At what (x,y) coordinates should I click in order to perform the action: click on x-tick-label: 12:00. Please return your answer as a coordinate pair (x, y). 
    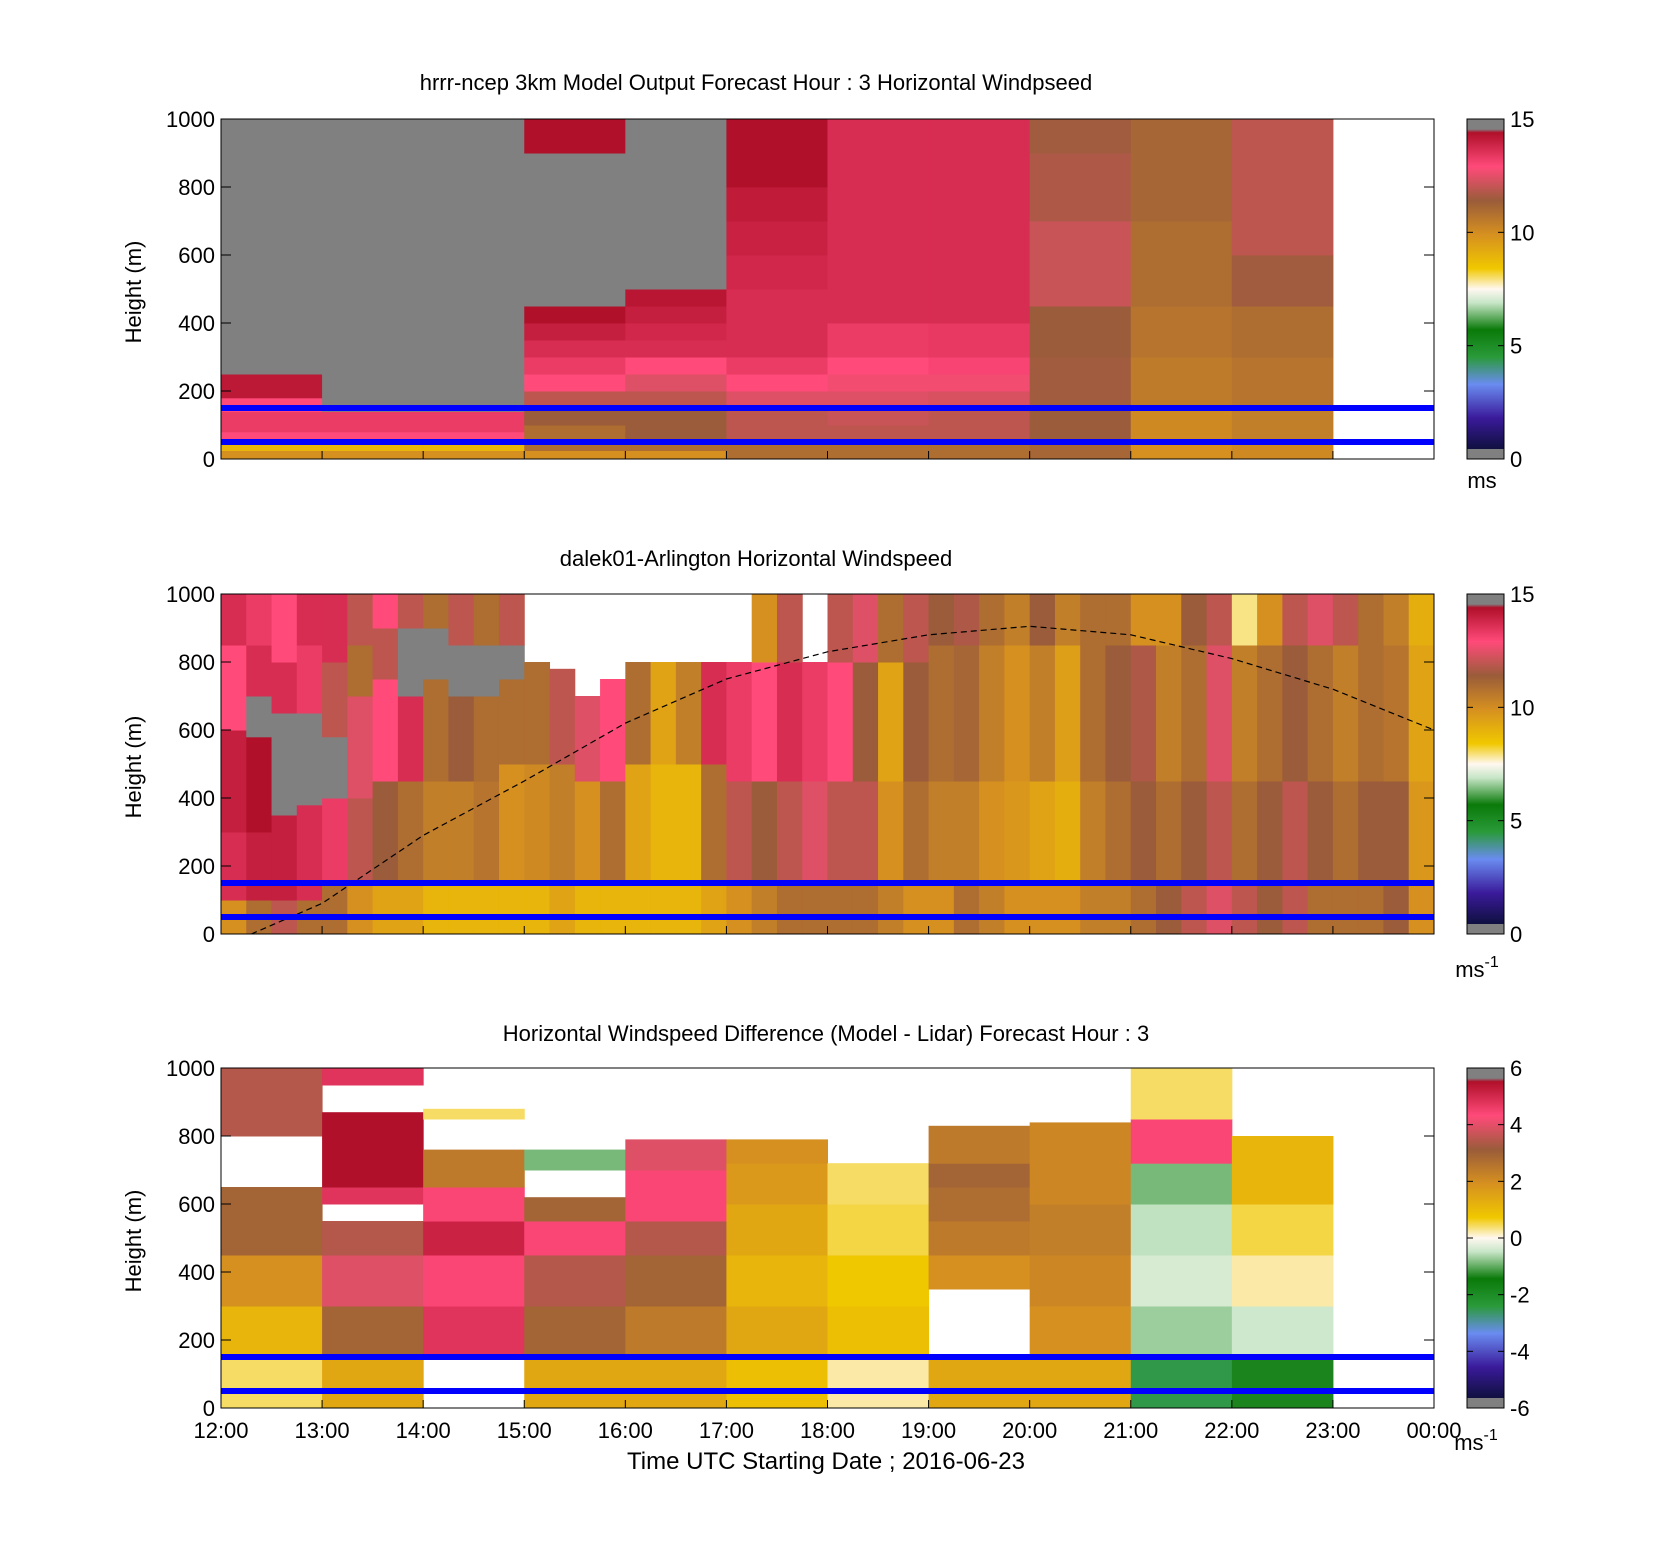
    Looking at the image, I should click on (220, 1430).